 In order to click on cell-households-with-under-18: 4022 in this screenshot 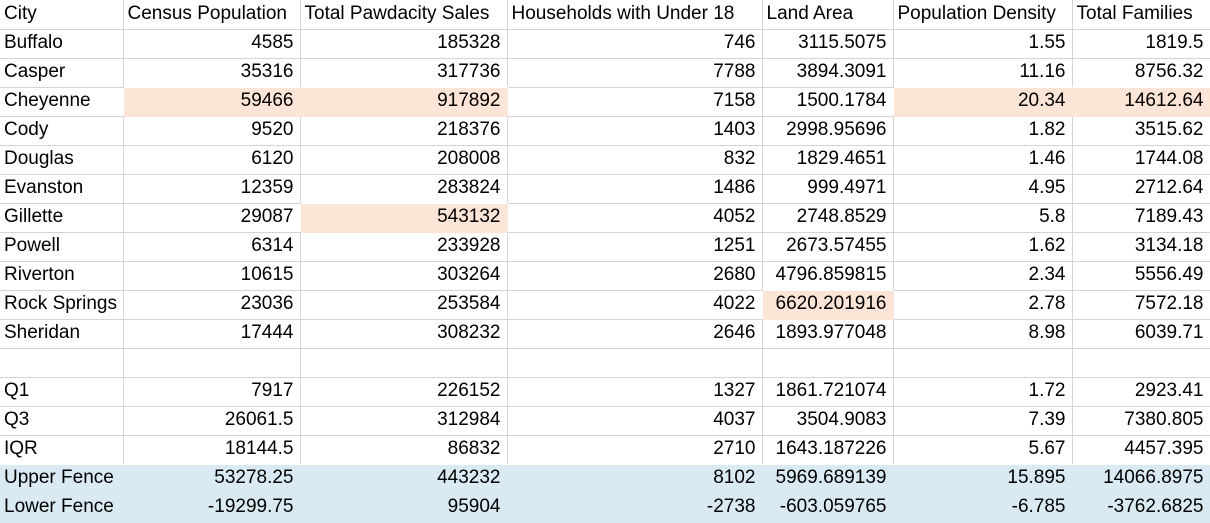, I will do `click(635, 305)`.